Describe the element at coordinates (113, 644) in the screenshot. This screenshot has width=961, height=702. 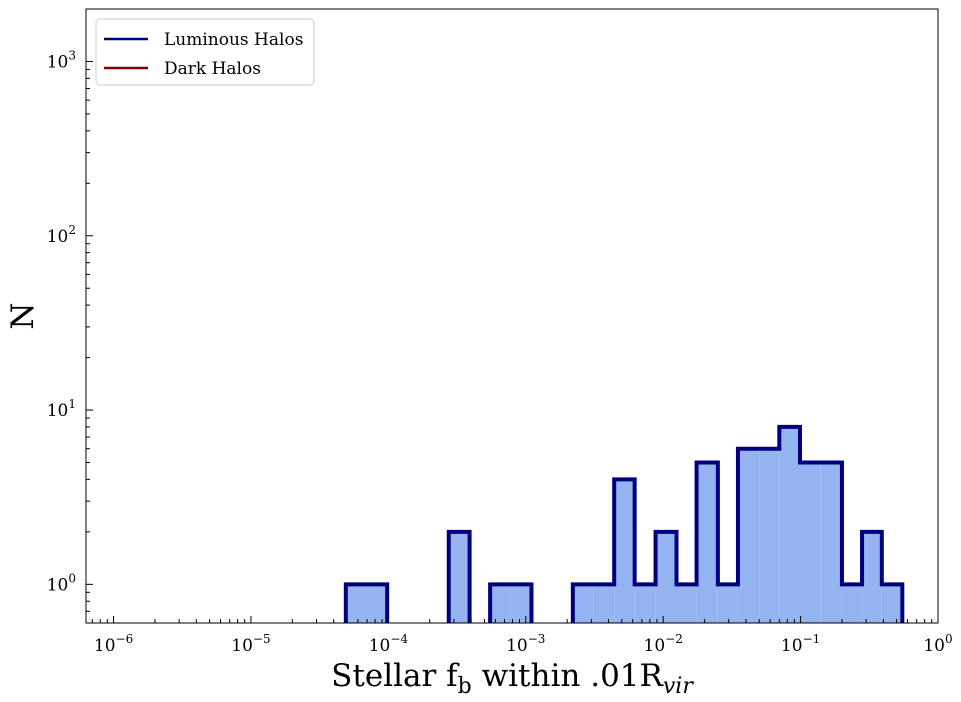
I see `x-tick-label: 10⁻⁶` at that location.